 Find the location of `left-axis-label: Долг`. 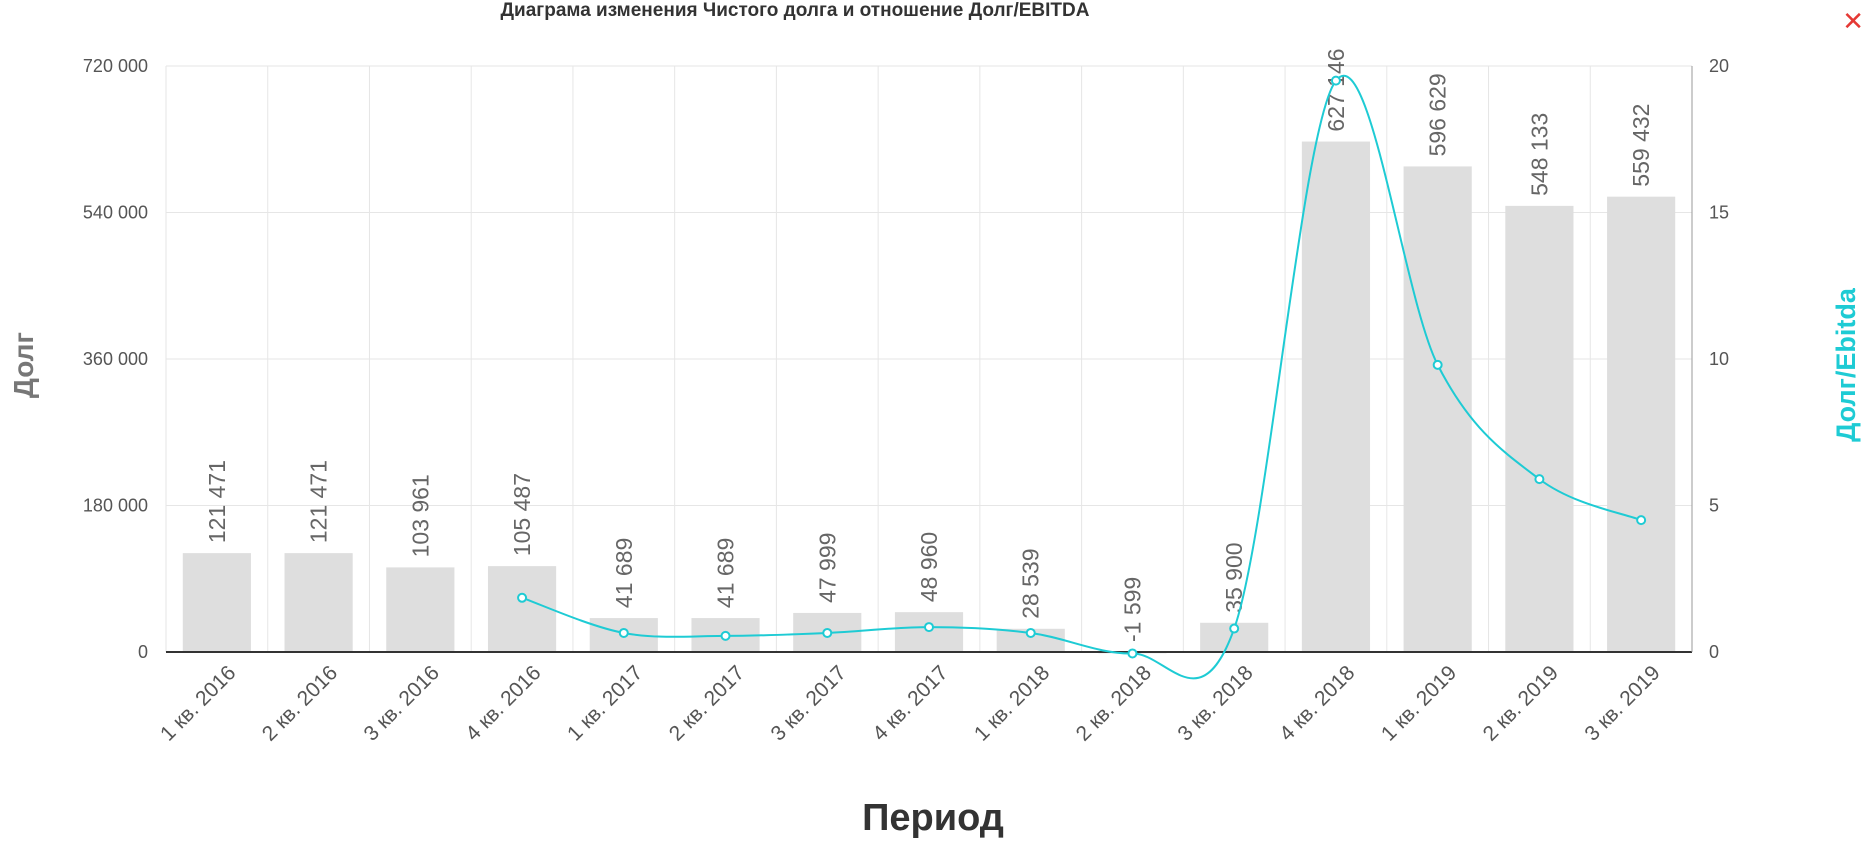

left-axis-label: Долг is located at coordinates (23, 365).